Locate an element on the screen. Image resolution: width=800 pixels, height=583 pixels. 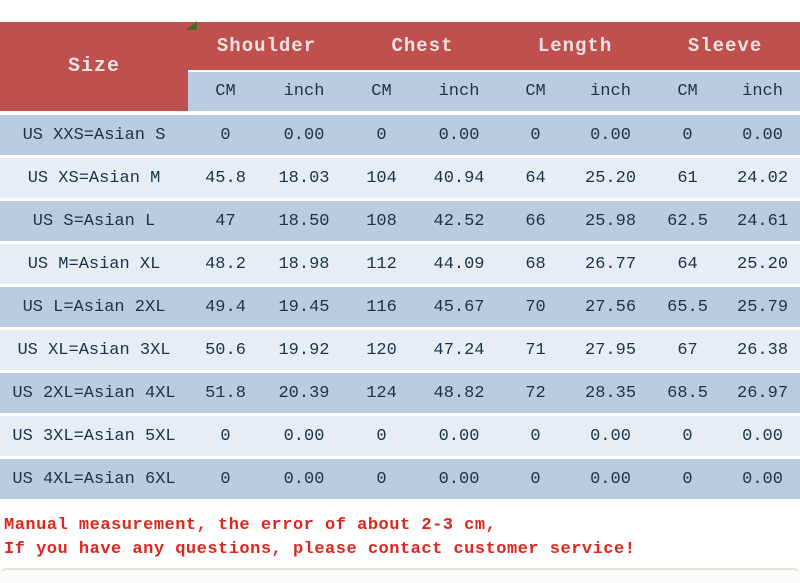
size-label: US XS=Asian M is located at coordinates (94, 179).